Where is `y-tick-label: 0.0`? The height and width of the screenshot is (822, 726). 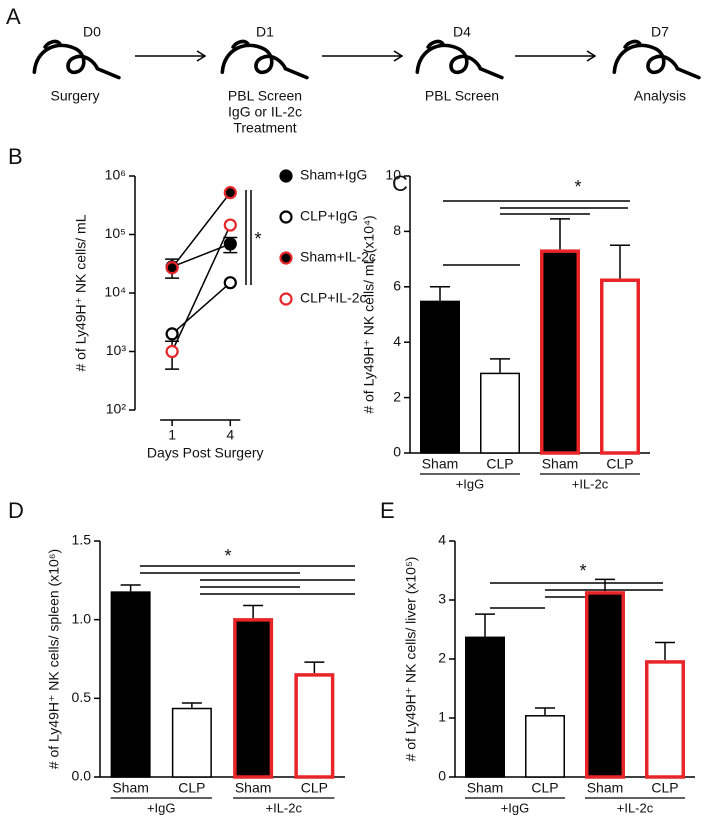
y-tick-label: 0.0 is located at coordinates (82, 776).